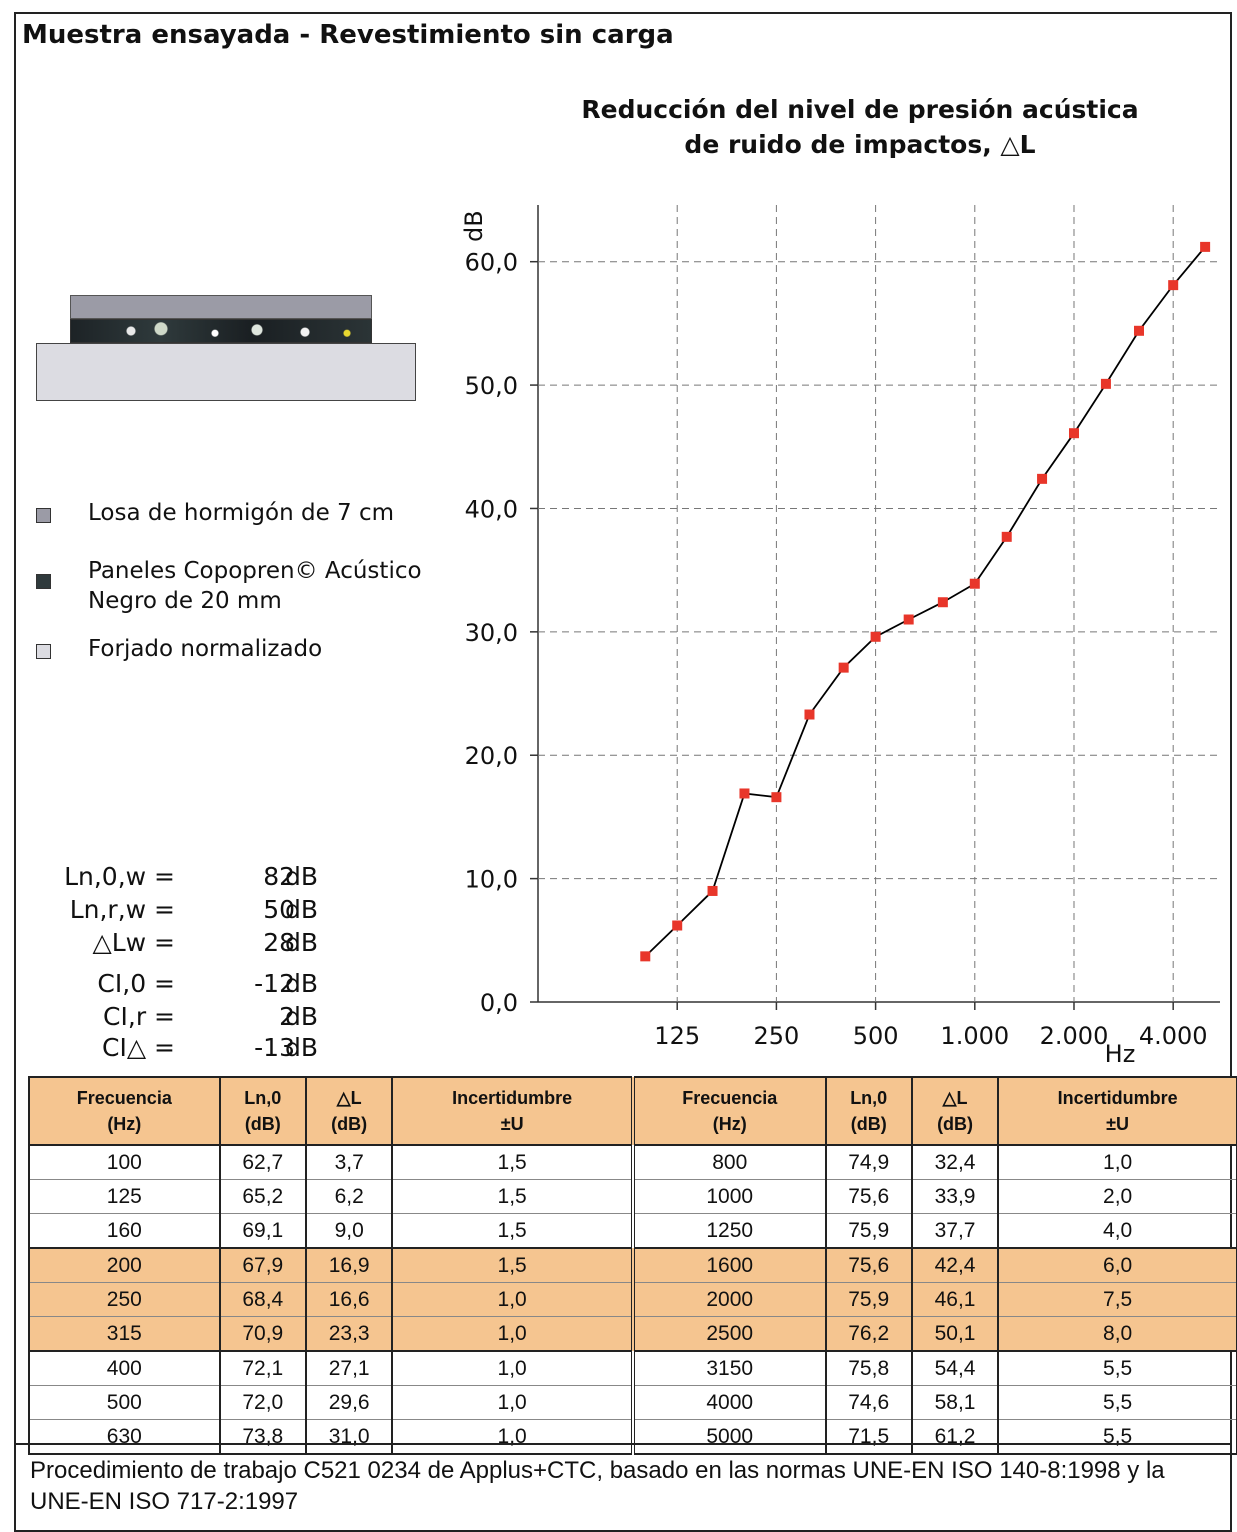 The height and width of the screenshot is (1532, 1237). I want to click on table-cell: 16,6, so click(349, 1299).